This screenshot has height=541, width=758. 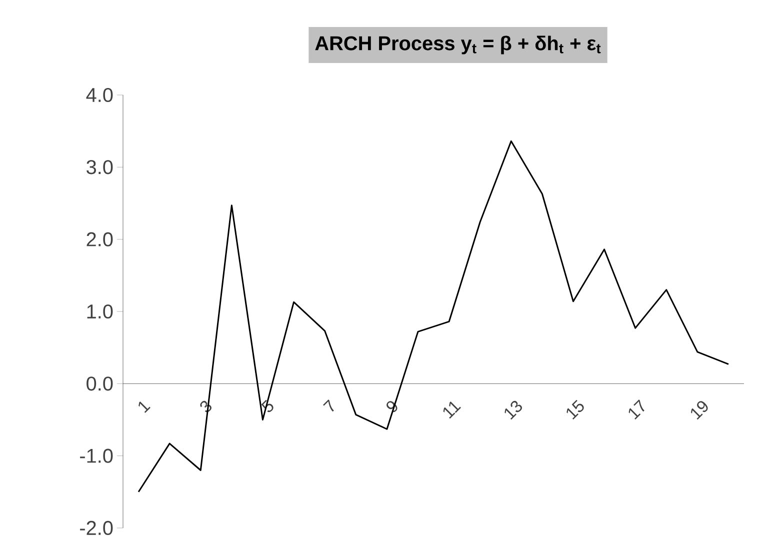 What do you see at coordinates (699, 410) in the screenshot?
I see `x-tick-label: 19` at bounding box center [699, 410].